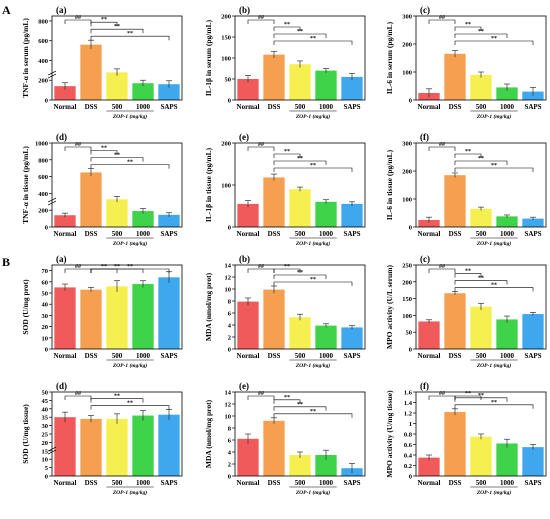 Image resolution: width=550 pixels, height=519 pixels. I want to click on y-tick-label: 40, so click(45, 409).